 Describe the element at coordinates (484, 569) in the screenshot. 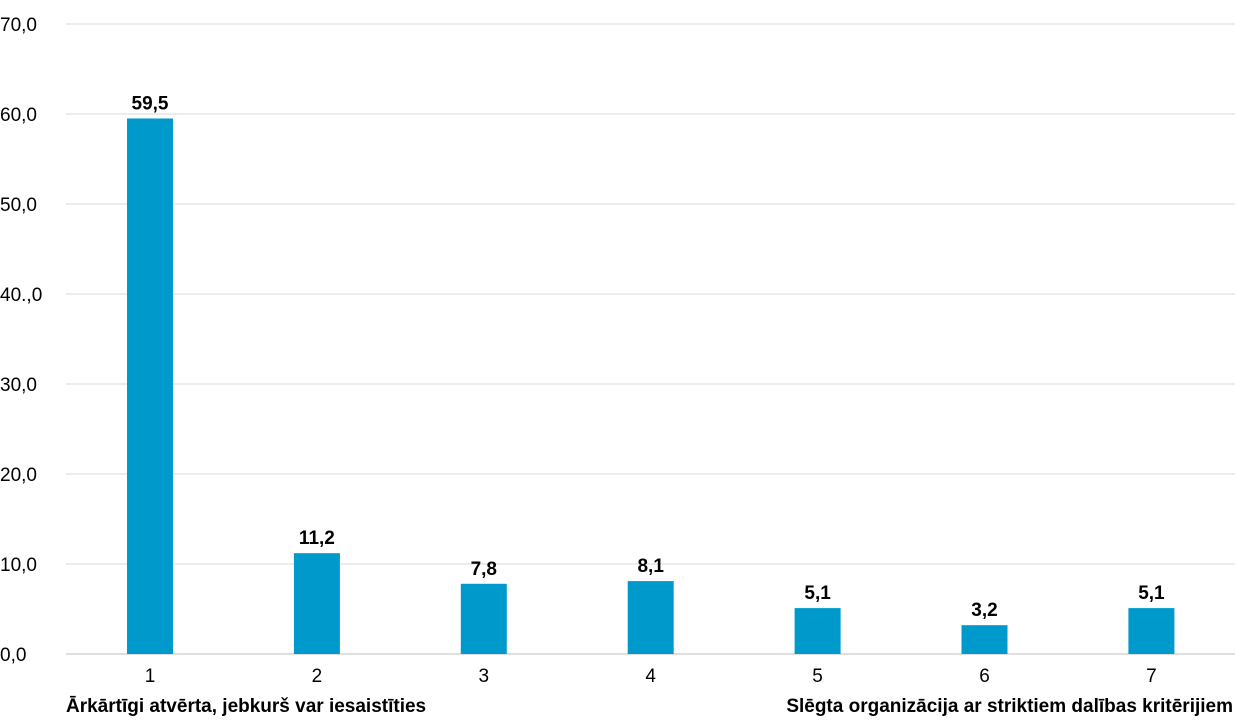

I see `data-label: 7,8` at that location.